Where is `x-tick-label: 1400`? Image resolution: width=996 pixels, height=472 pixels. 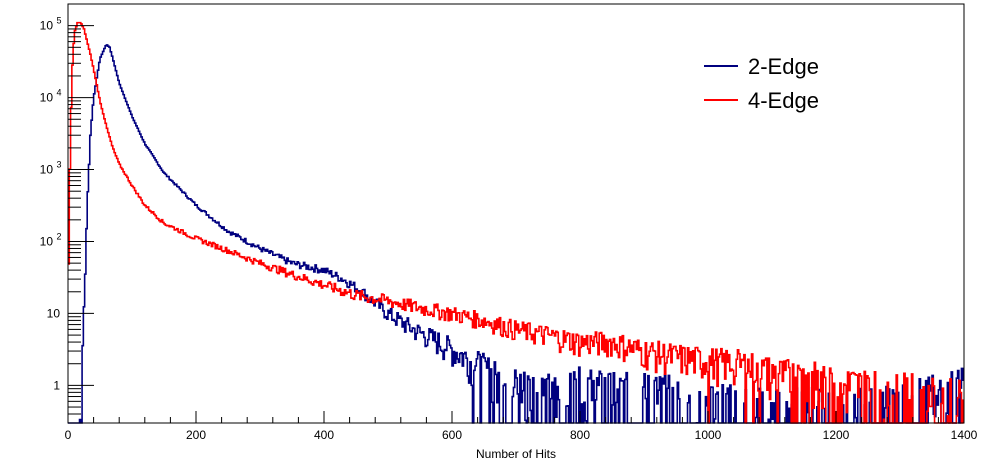 x-tick-label: 1400 is located at coordinates (964, 435).